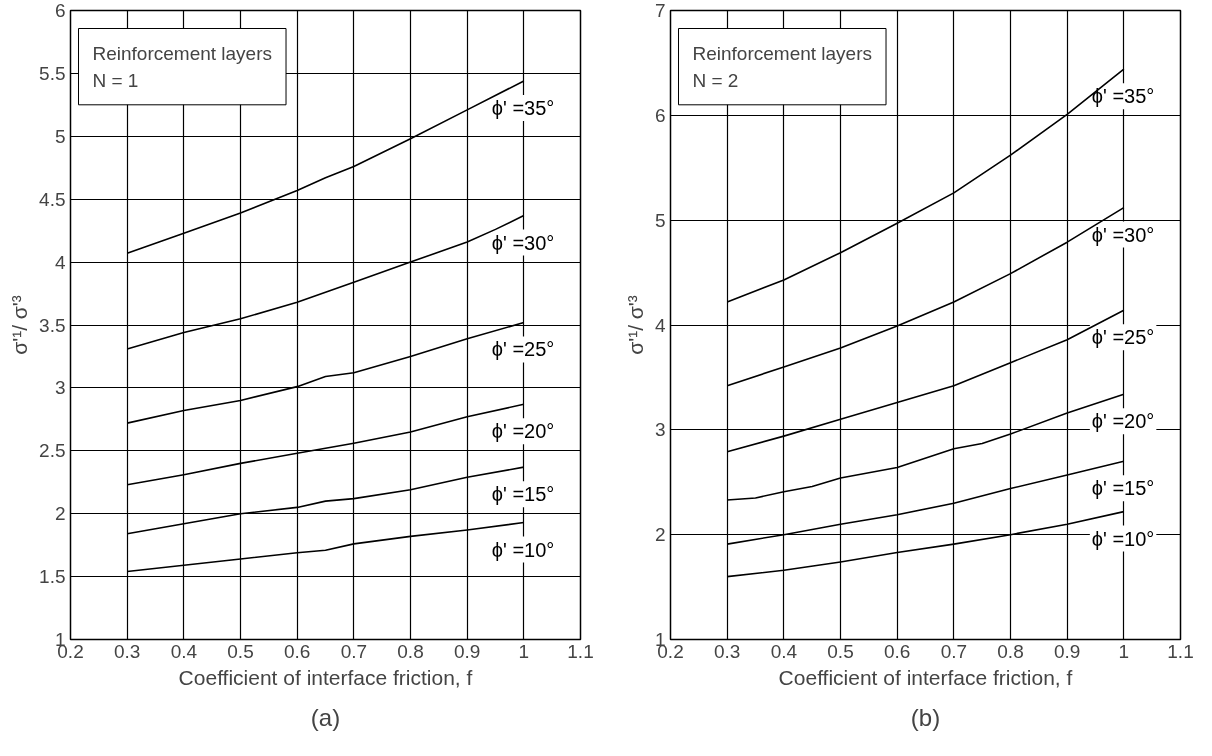 The image size is (1212, 756). I want to click on y-tick-label: 1.5, so click(52, 577).